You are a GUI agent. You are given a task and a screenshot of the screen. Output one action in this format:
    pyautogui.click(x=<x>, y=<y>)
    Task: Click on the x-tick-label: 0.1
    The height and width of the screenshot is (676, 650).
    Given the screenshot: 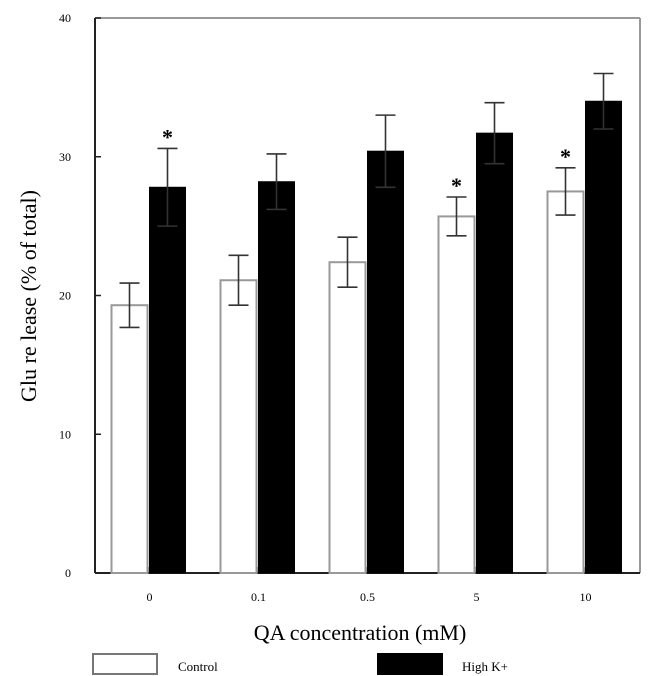 What is the action you would take?
    pyautogui.click(x=258, y=597)
    